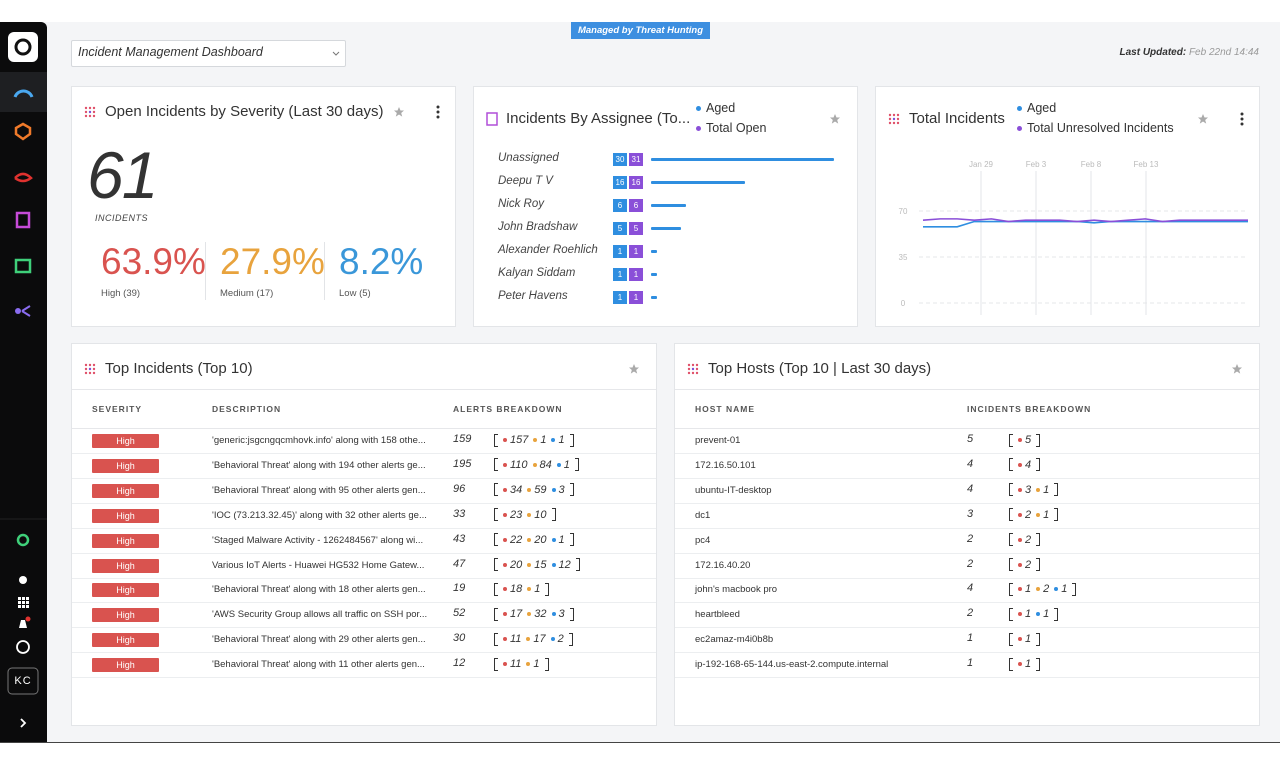 This screenshot has height=766, width=1280. What do you see at coordinates (438, 112) in the screenshot?
I see `kebab-icon` at bounding box center [438, 112].